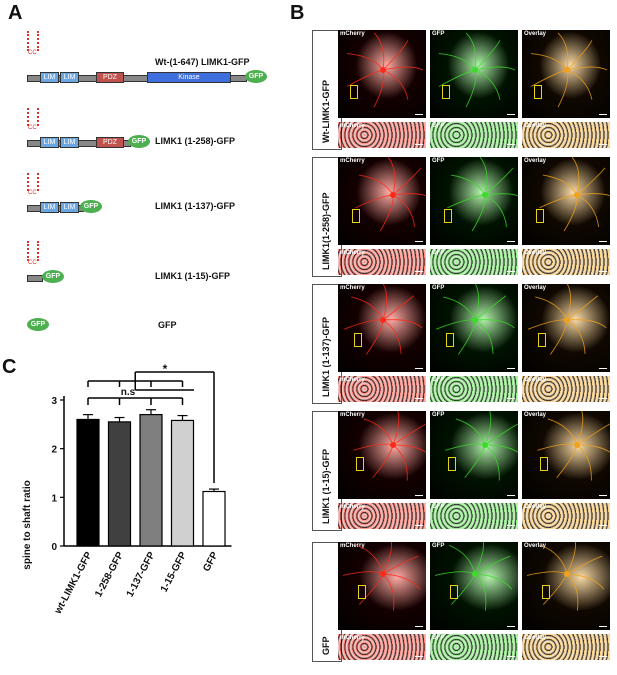 The image size is (617, 675). What do you see at coordinates (49, 142) in the screenshot?
I see `lim-domain-1: LIM` at bounding box center [49, 142].